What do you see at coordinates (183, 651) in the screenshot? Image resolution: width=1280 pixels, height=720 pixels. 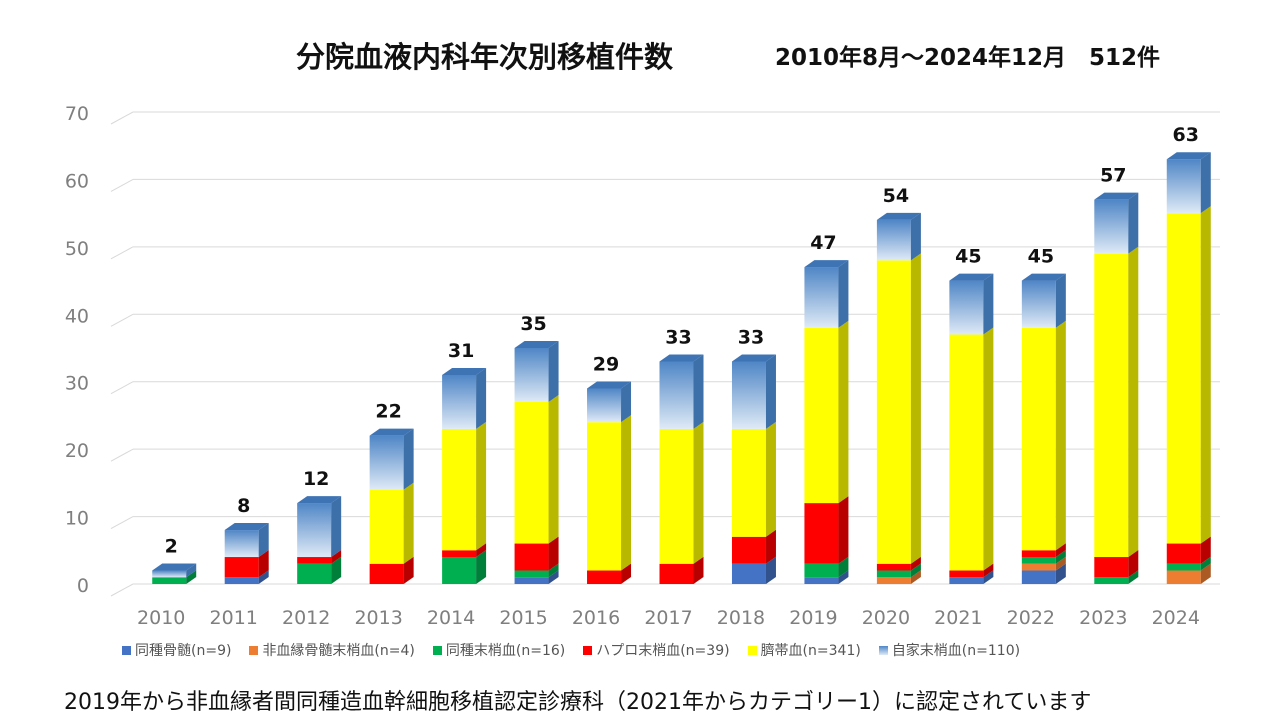 I see `legend-label: 同種骨髄(n=9)` at bounding box center [183, 651].